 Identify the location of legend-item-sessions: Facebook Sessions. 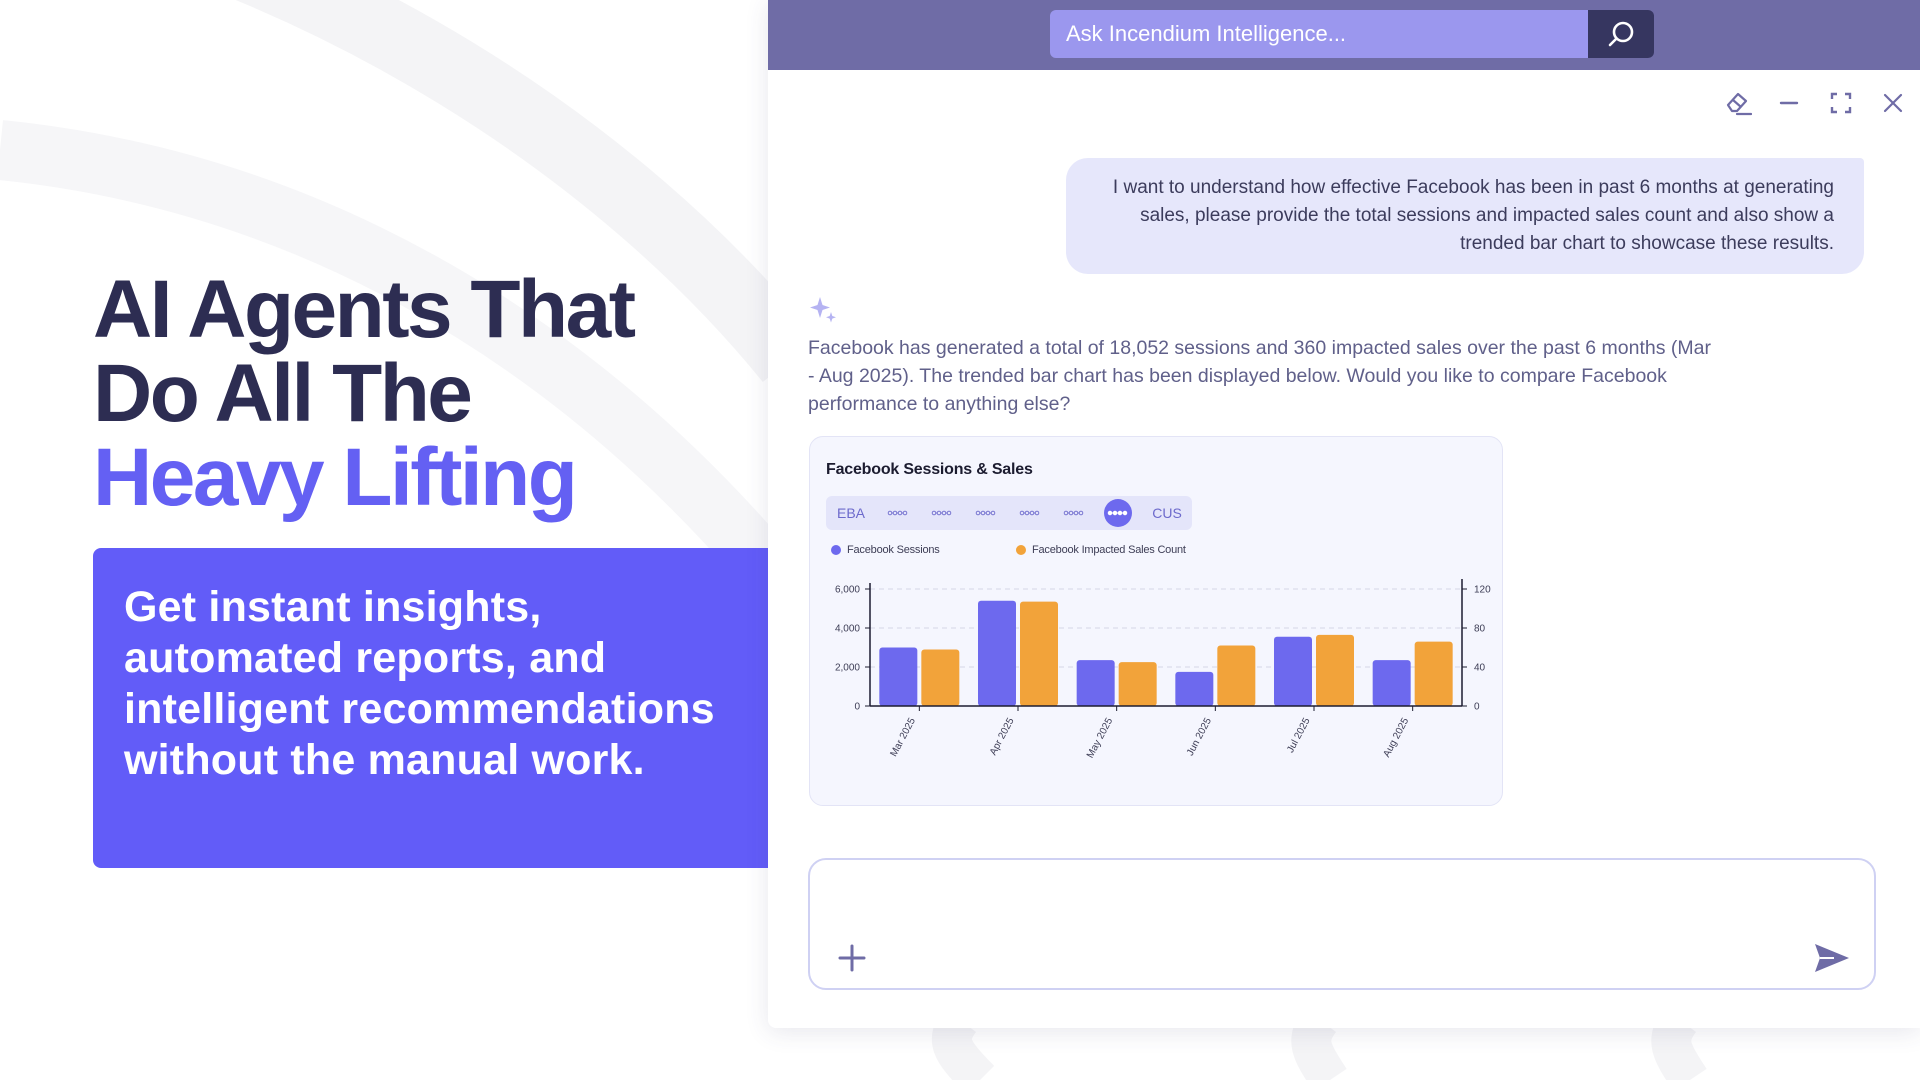
(885, 550).